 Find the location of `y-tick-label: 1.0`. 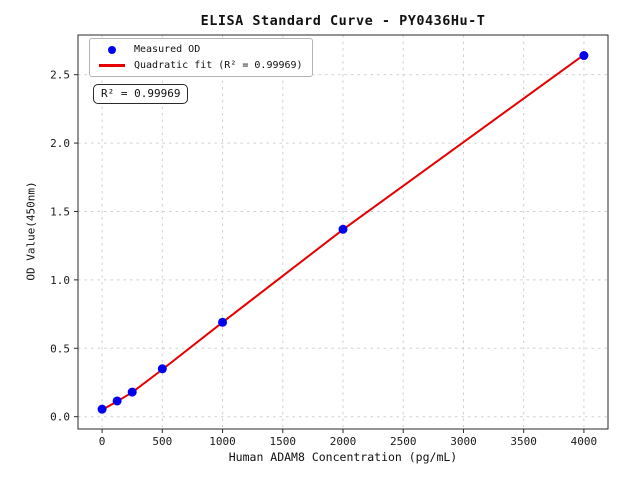

y-tick-label: 1.0 is located at coordinates (60, 280).